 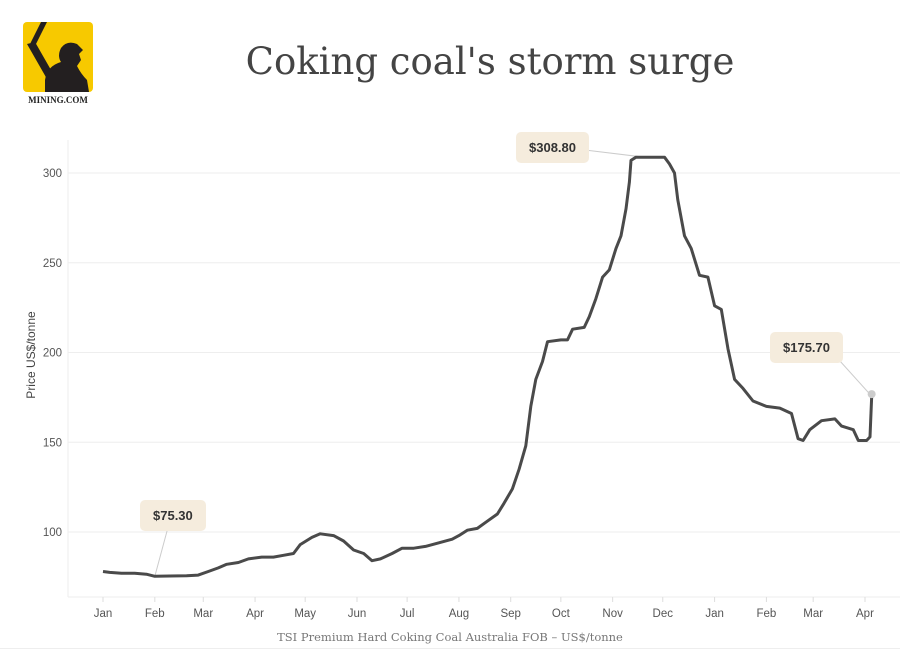 What do you see at coordinates (58, 100) in the screenshot?
I see `logo-text: MINING.COM` at bounding box center [58, 100].